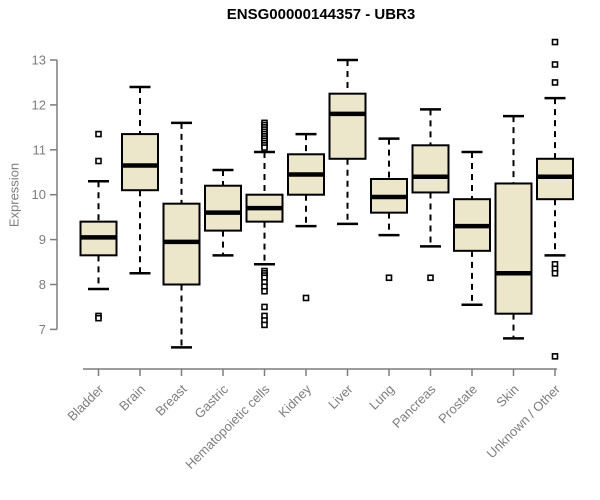 Image resolution: width=600 pixels, height=500 pixels. Describe the element at coordinates (430, 278) in the screenshot. I see `outlier-point-pancreas` at that location.